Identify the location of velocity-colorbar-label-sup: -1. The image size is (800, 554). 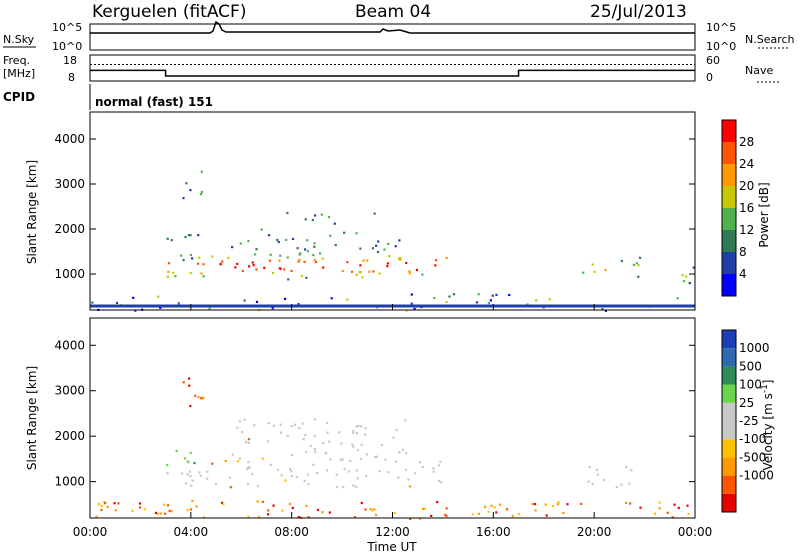
(765, 388).